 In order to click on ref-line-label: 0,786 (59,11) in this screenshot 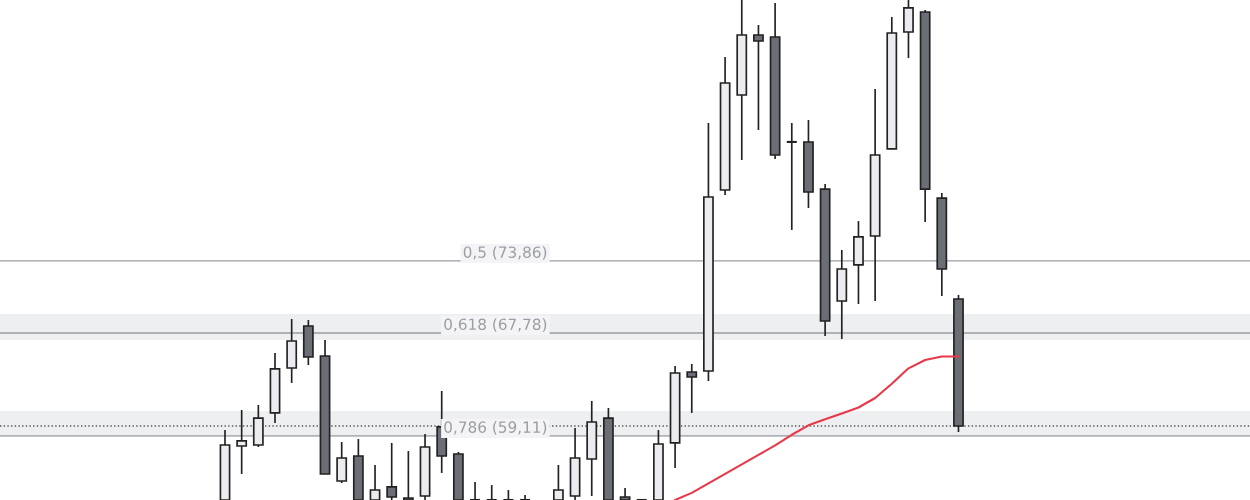, I will do `click(495, 428)`.